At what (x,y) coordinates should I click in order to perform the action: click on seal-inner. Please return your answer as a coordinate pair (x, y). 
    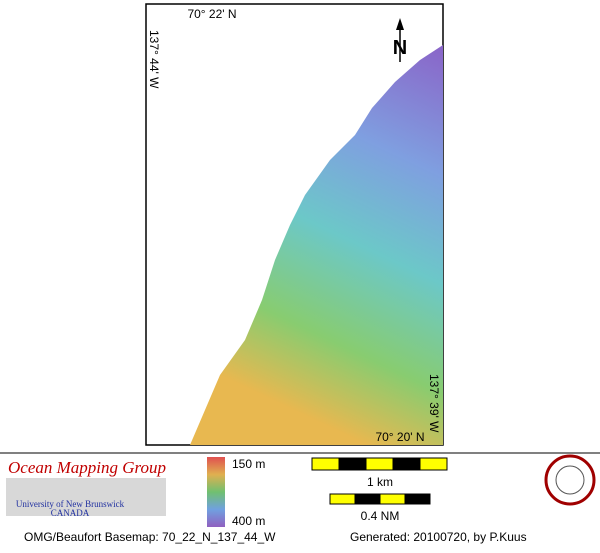
    Looking at the image, I should click on (570, 480).